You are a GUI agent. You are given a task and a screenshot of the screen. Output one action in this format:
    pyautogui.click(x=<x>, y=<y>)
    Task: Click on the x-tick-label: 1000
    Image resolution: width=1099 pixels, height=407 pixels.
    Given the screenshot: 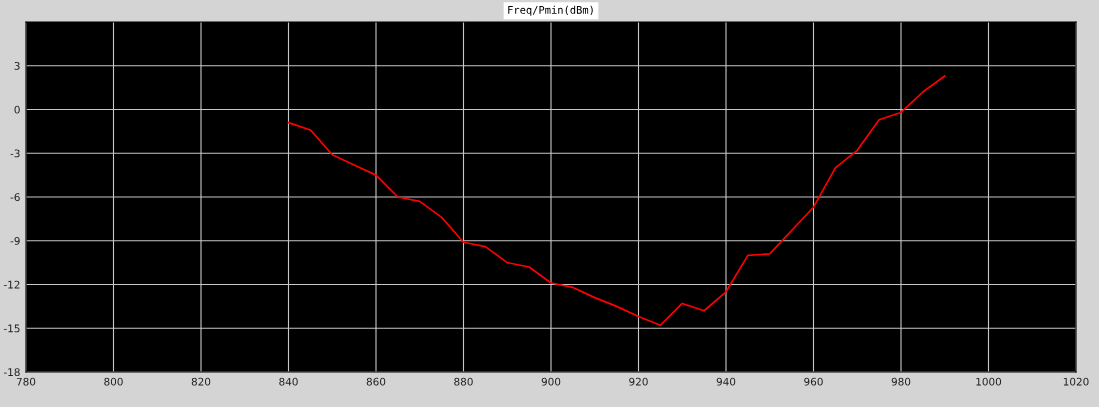 What is the action you would take?
    pyautogui.click(x=989, y=381)
    